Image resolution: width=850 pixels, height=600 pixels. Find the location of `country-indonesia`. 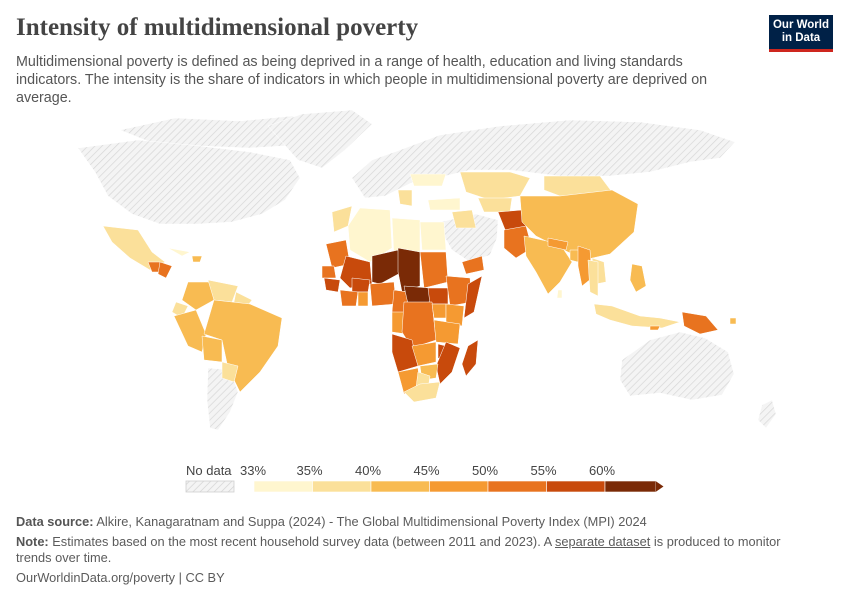

country-indonesia is located at coordinates (637, 316).